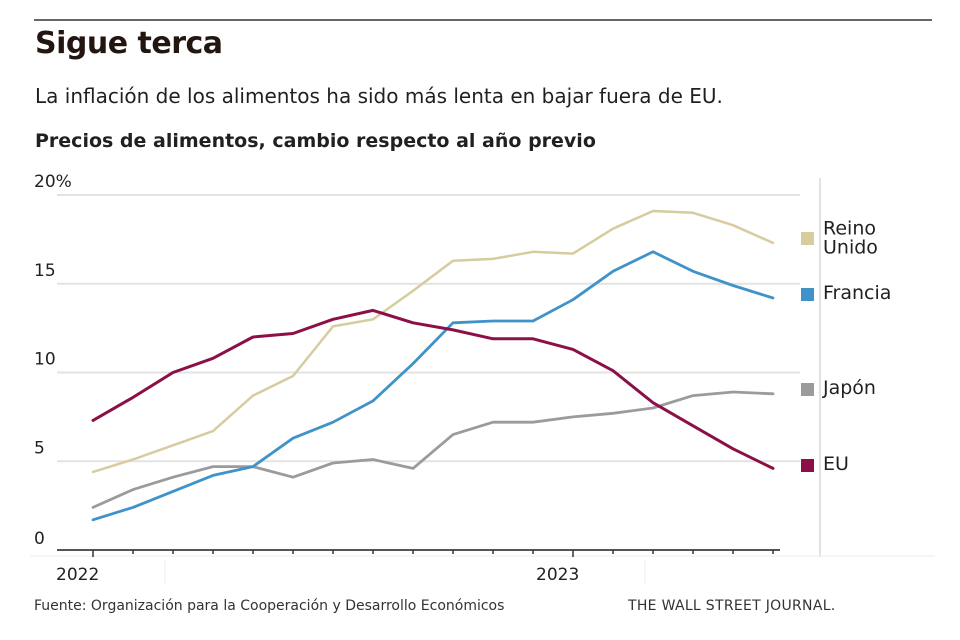  What do you see at coordinates (807, 389) in the screenshot?
I see `legend-swatch-japon` at bounding box center [807, 389].